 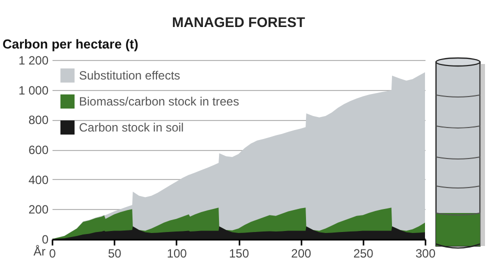 What do you see at coordinates (38, 209) in the screenshot?
I see `y-tick-label: 200` at bounding box center [38, 209].